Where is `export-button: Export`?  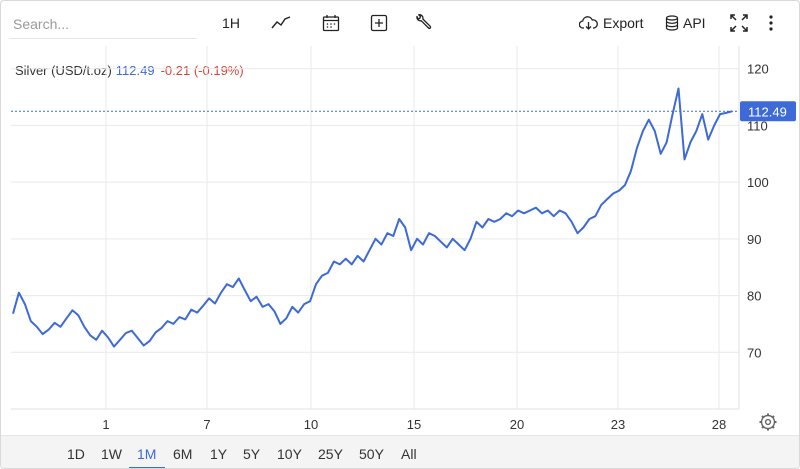 export-button: Export is located at coordinates (614, 23).